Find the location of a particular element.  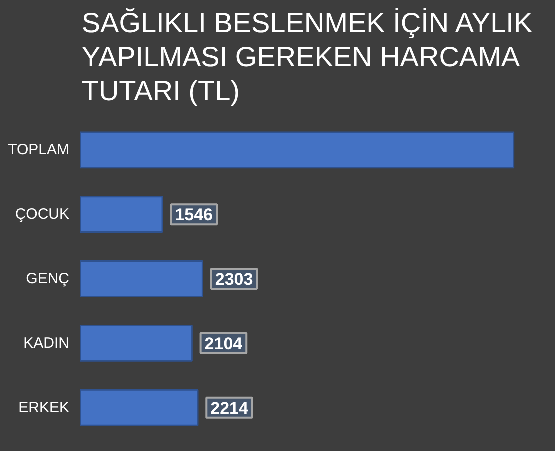

data-label: 1546 is located at coordinates (194, 215).